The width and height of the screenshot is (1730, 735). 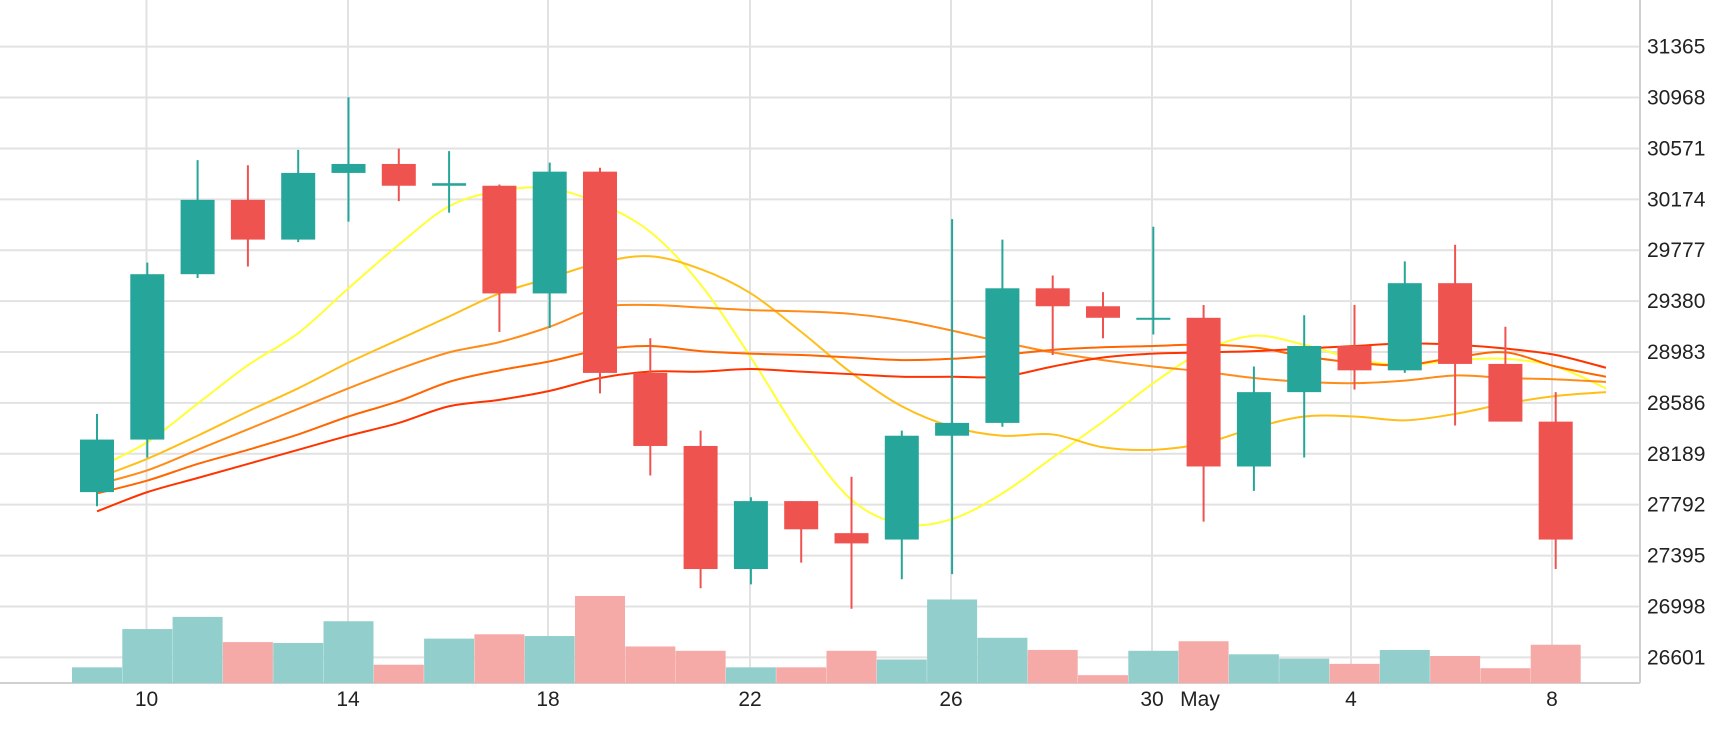 I want to click on x-tick-label: 14, so click(x=348, y=699).